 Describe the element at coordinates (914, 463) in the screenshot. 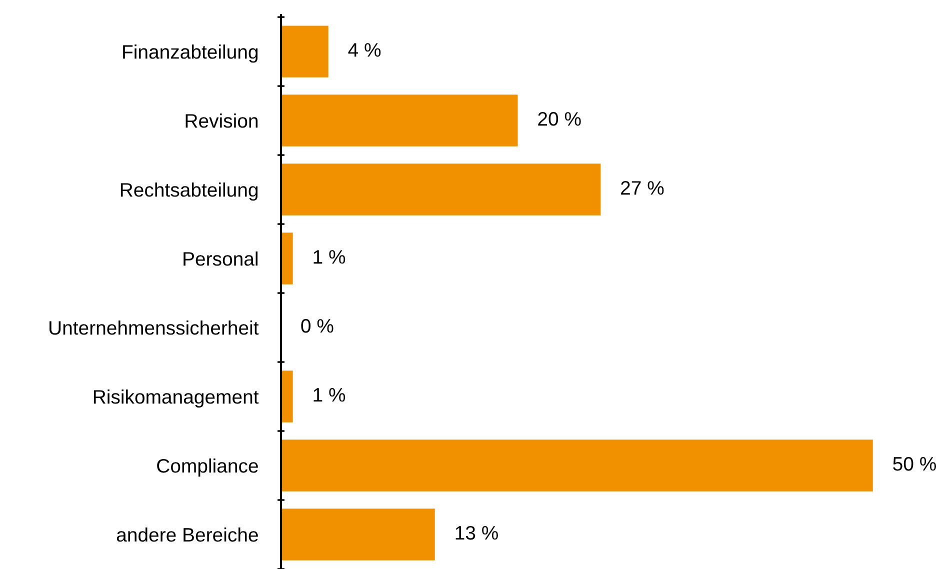

I see `data-label: 50 %` at that location.